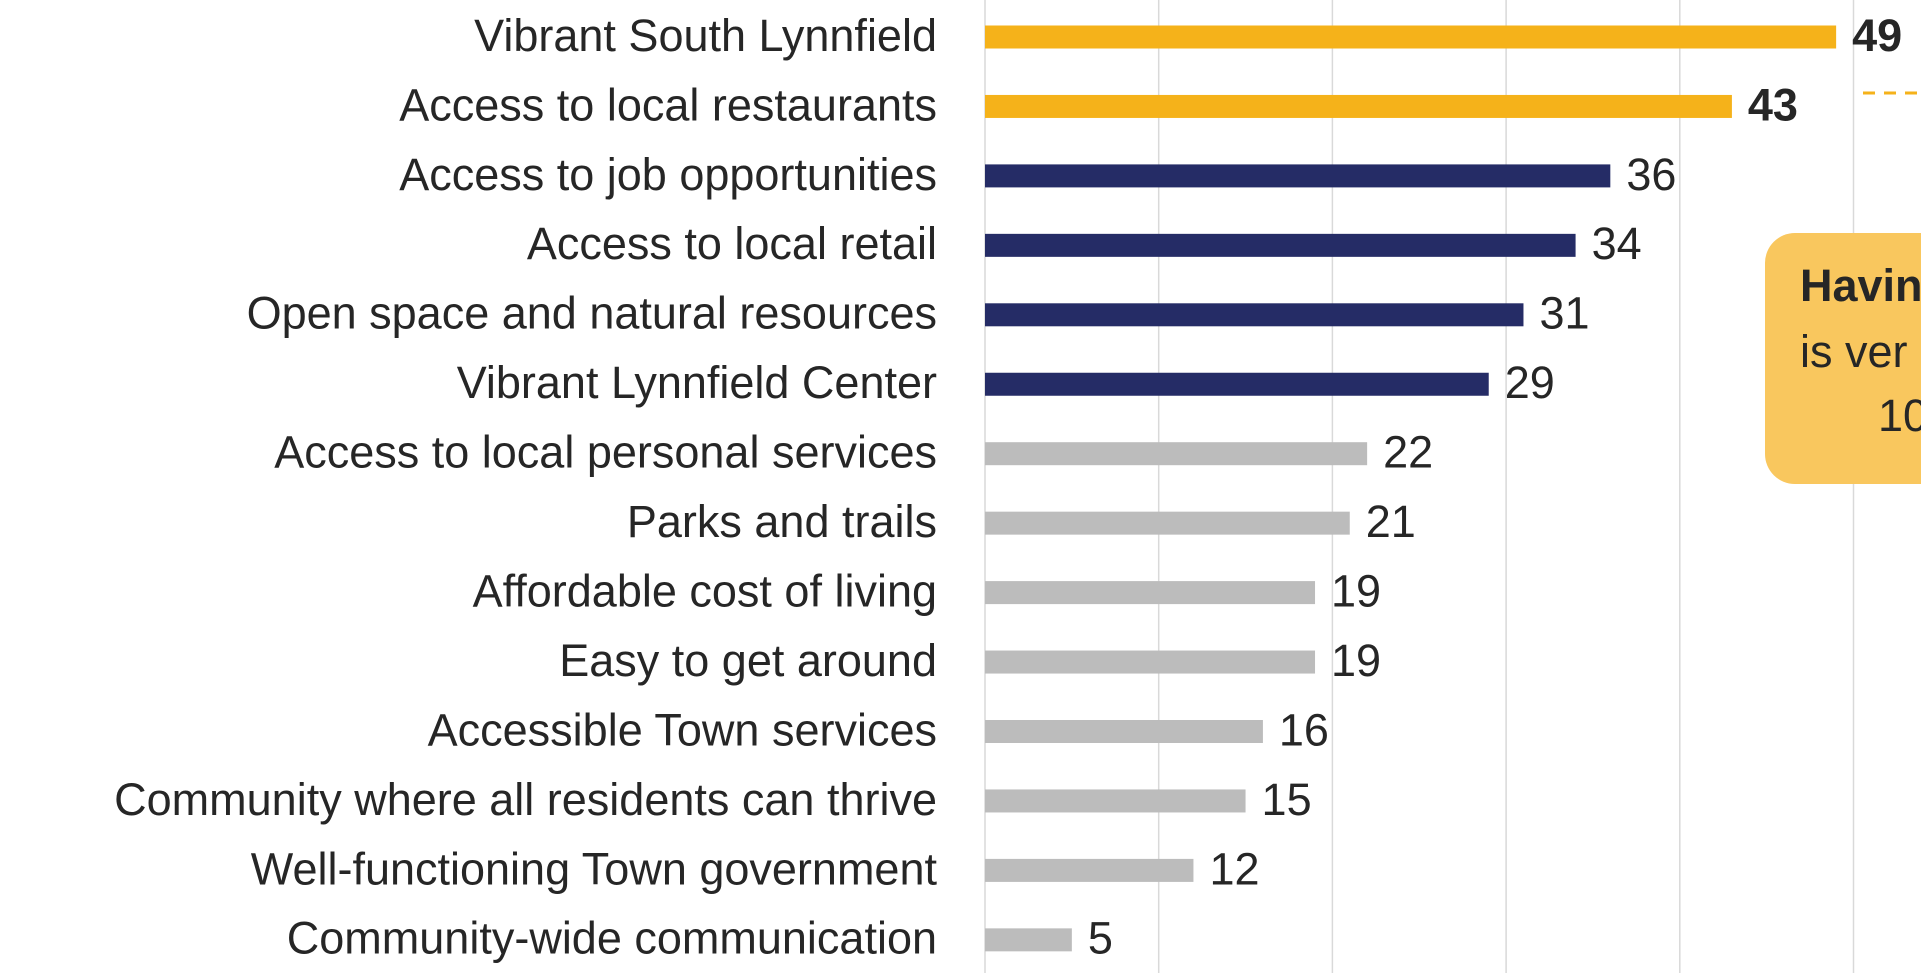  Describe the element at coordinates (748, 660) in the screenshot. I see `category-label: Easy to get around` at that location.